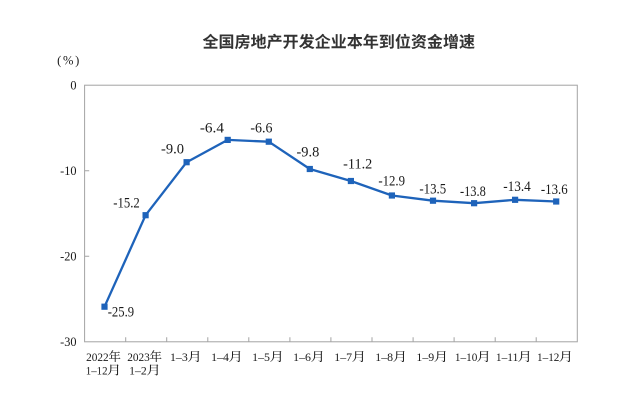 Image resolution: width=636 pixels, height=403 pixels. Describe the element at coordinates (308, 152) in the screenshot. I see `svg-text: -9.8` at that location.